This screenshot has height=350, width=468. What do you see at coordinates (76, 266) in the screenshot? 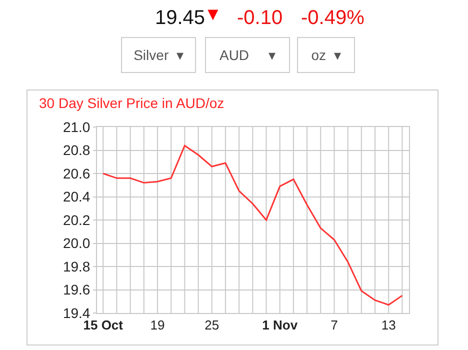
I see `y-tick-label: 19.8` at bounding box center [76, 266].